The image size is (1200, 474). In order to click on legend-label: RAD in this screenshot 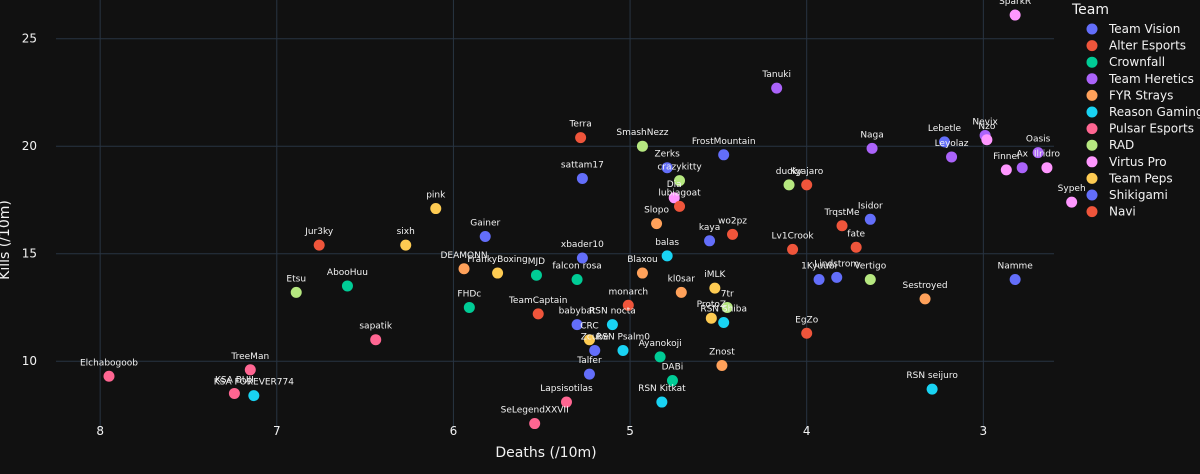, I will do `click(1121, 145)`.